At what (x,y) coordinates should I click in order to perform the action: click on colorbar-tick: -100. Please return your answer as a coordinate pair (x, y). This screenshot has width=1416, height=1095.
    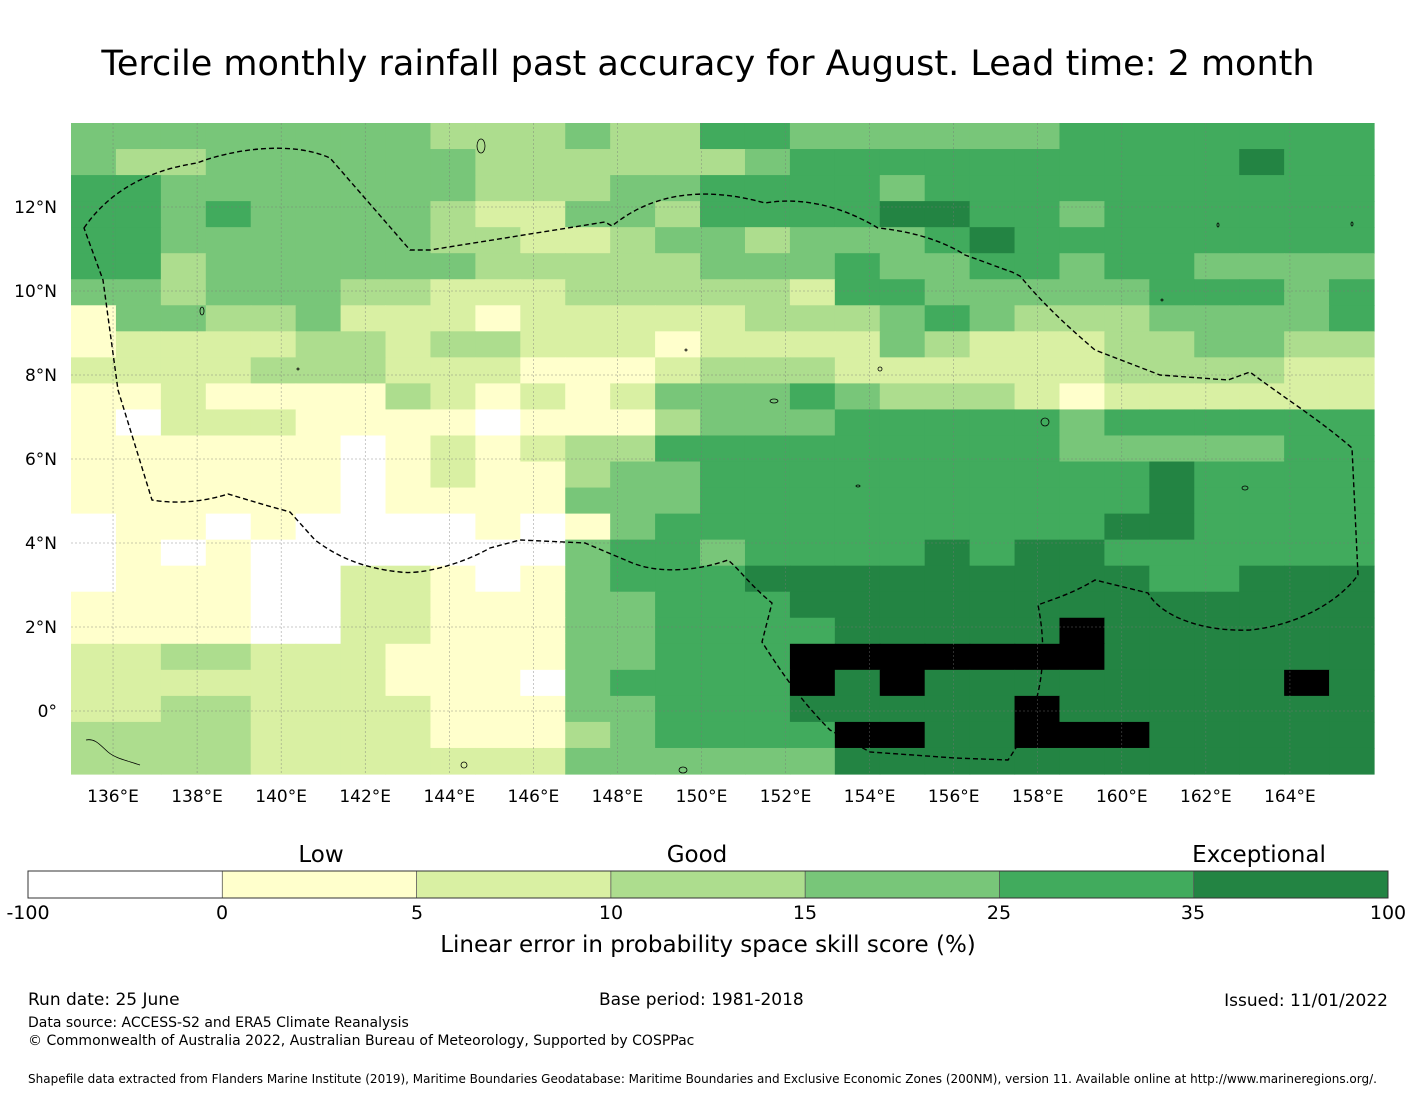
    Looking at the image, I should click on (28, 913).